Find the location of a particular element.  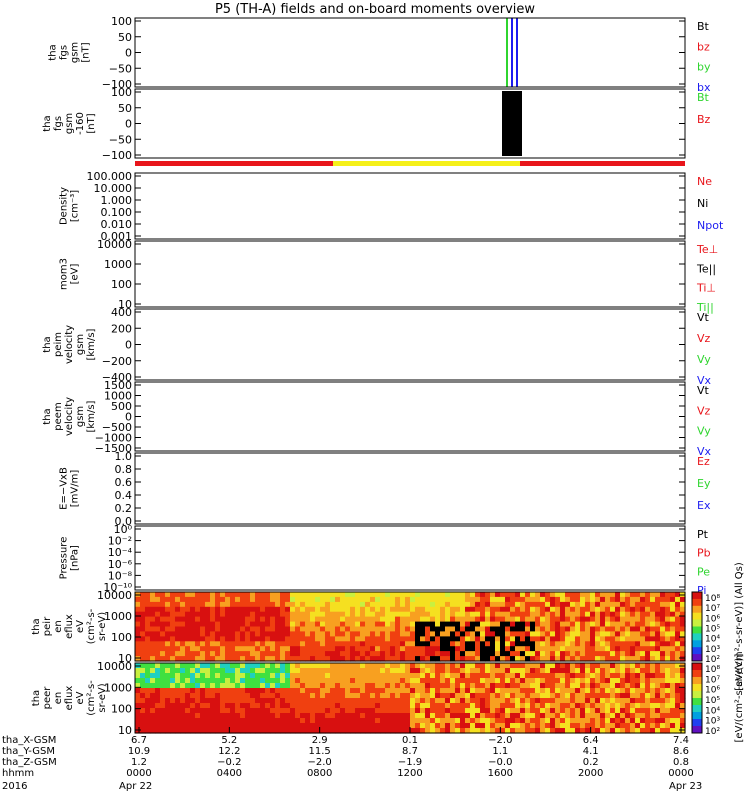

legend-item: Bt is located at coordinates (703, 26).